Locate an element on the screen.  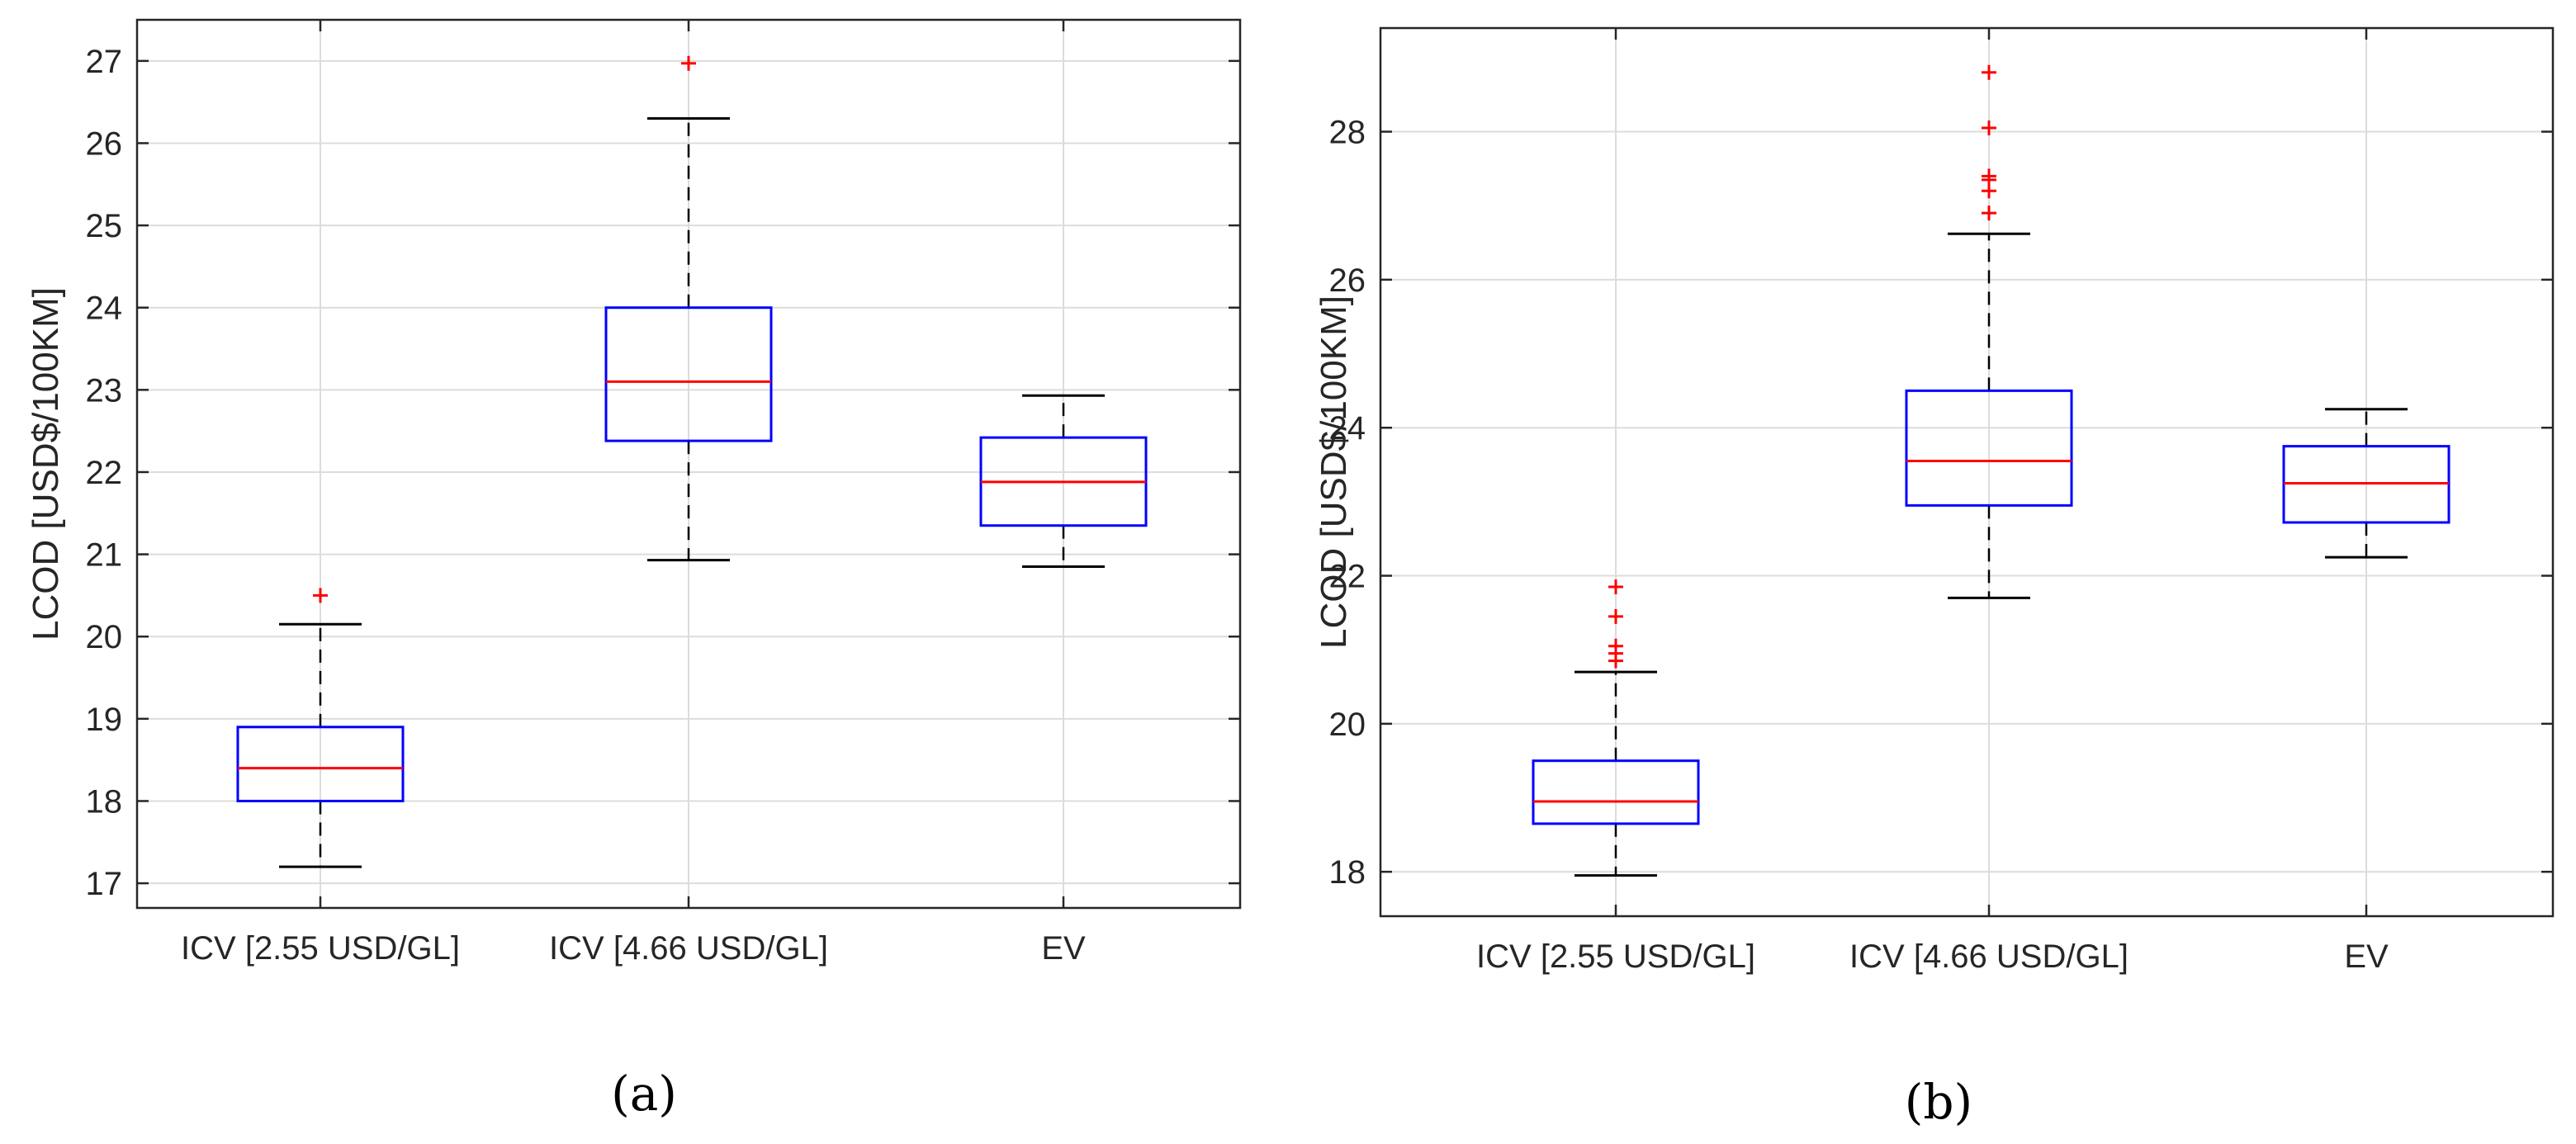
panel-caption: (b) is located at coordinates (1938, 1102).